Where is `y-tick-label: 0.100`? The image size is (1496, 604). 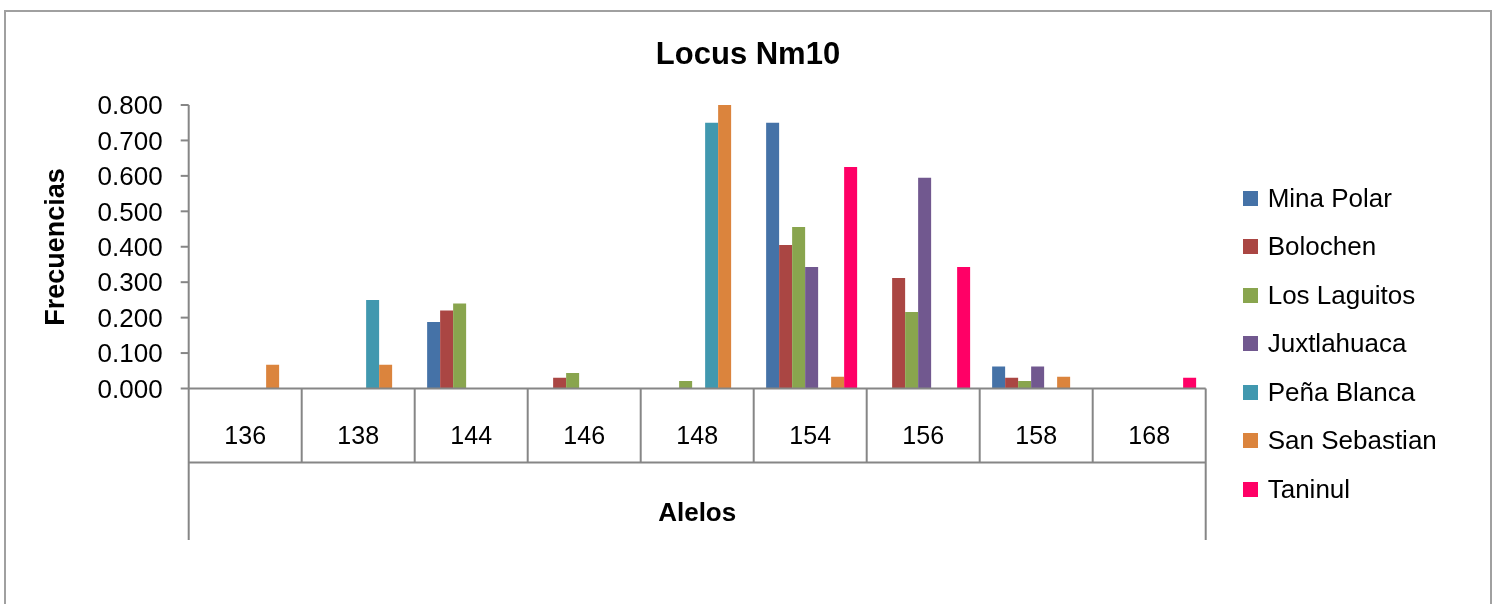 y-tick-label: 0.100 is located at coordinates (130, 353).